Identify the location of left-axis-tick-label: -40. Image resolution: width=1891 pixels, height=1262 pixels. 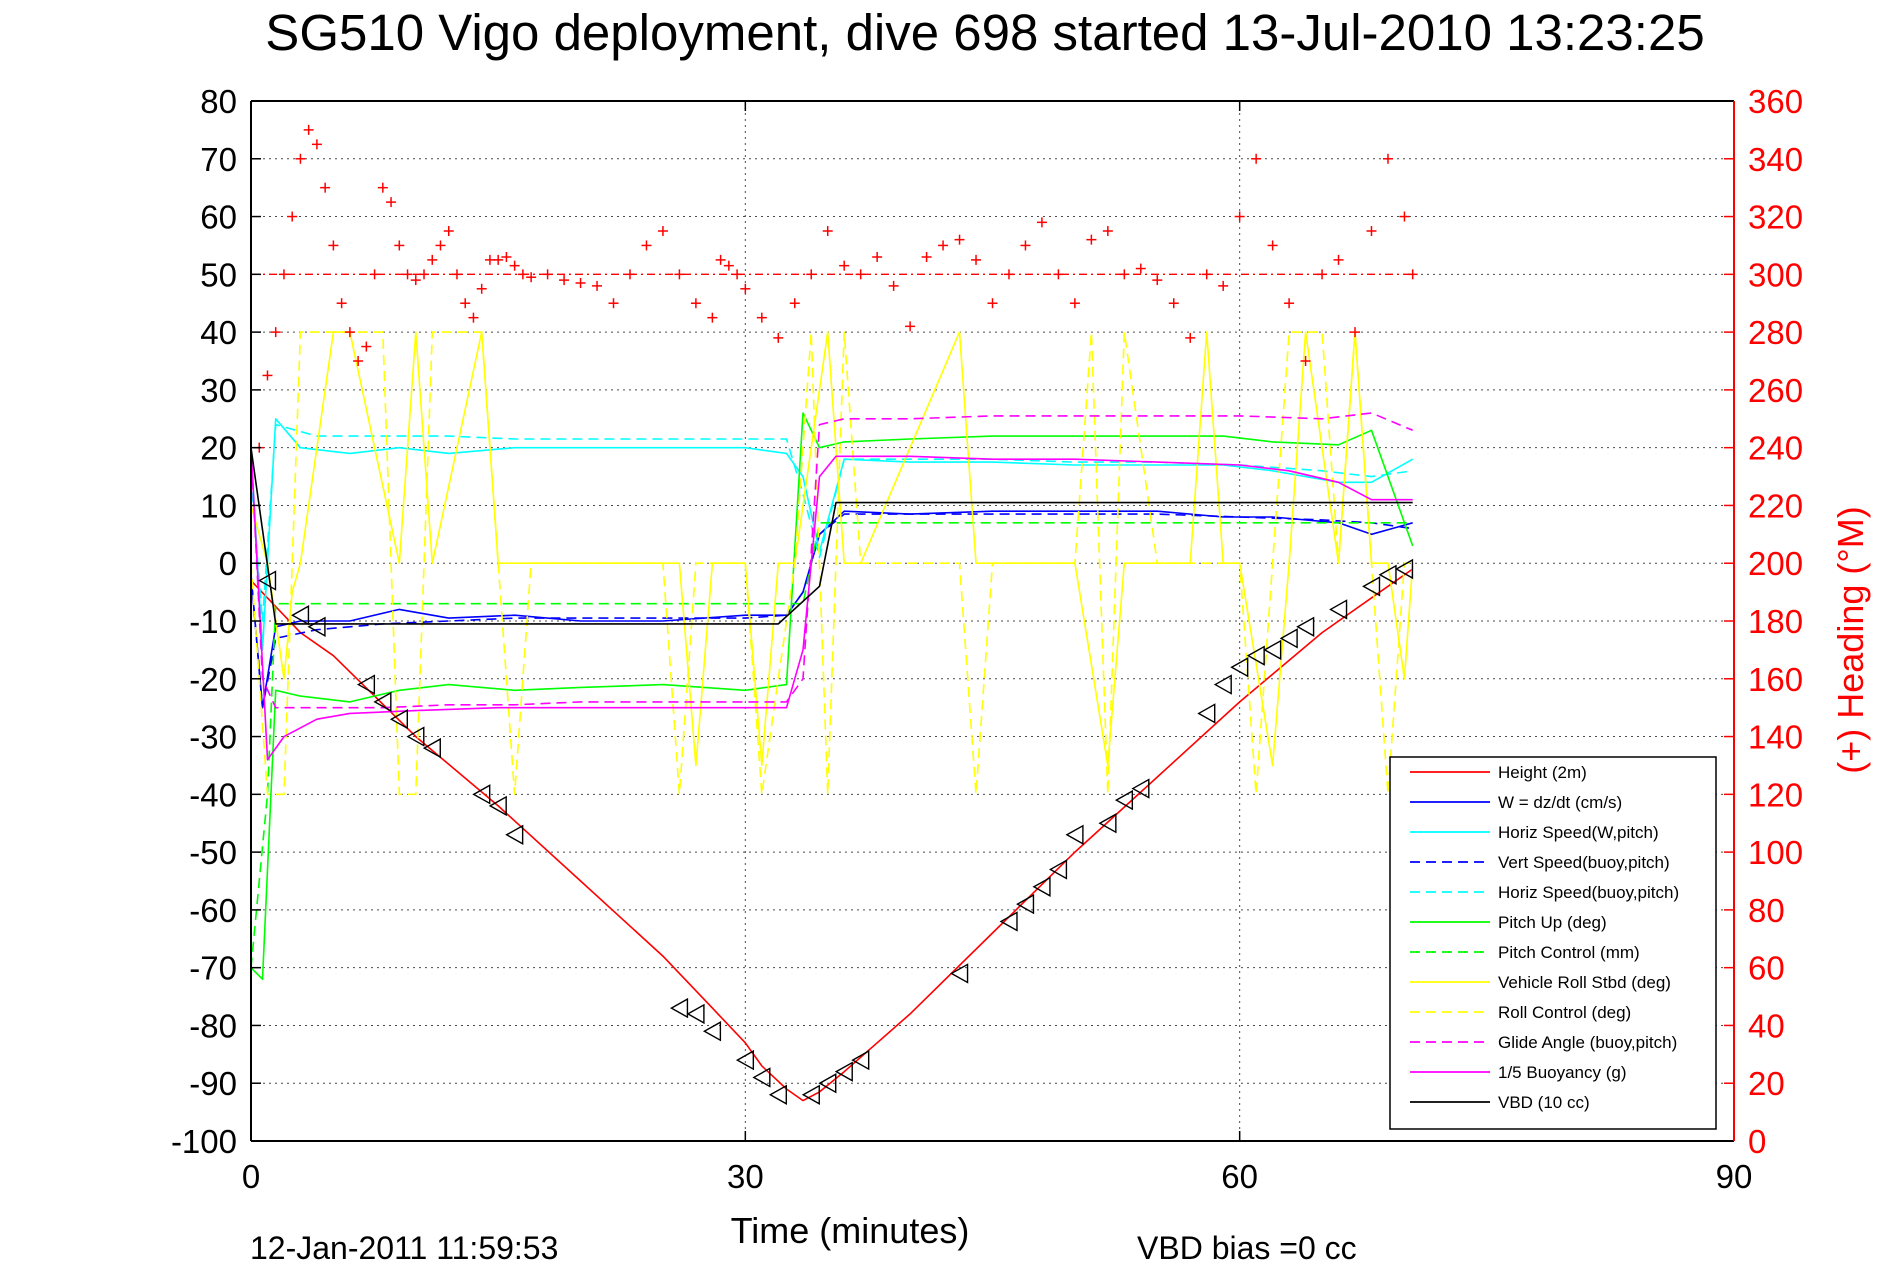
(213, 794).